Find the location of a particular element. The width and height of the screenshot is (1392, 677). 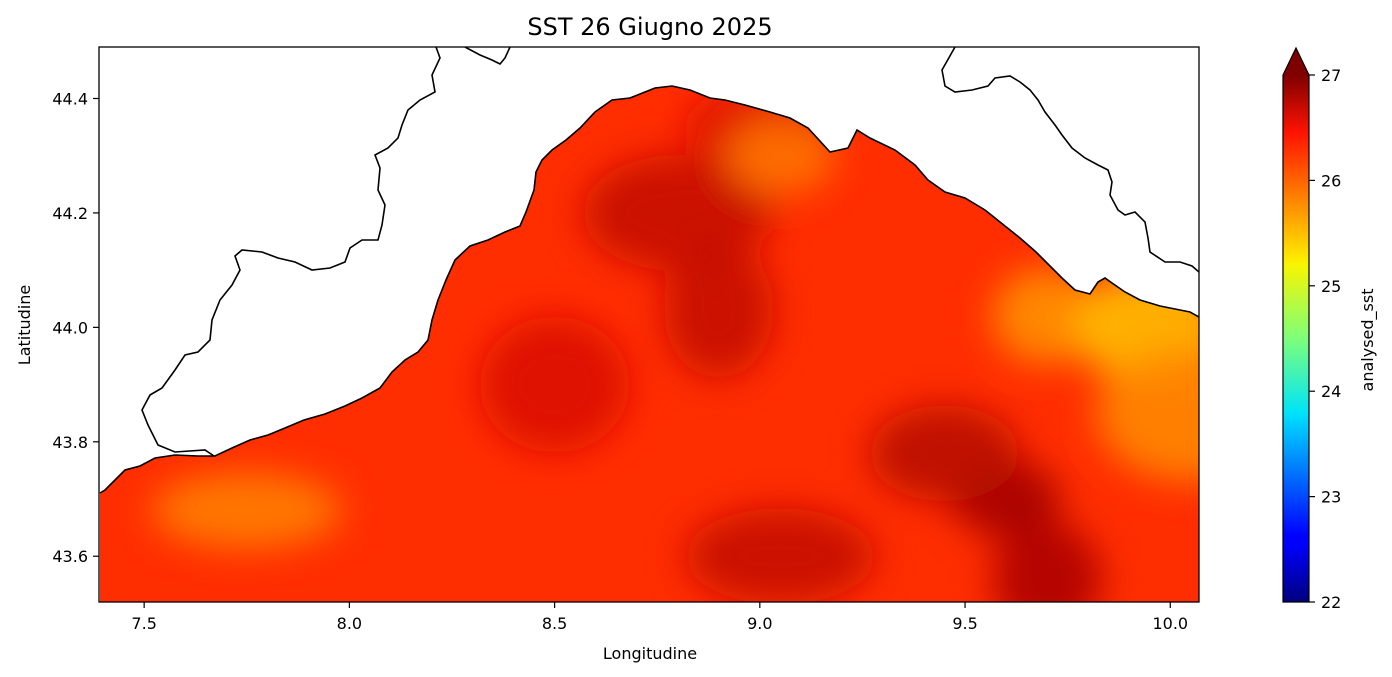

colorbar-ticks: 22 23 24 25 26 27 is located at coordinates (1325, 339).